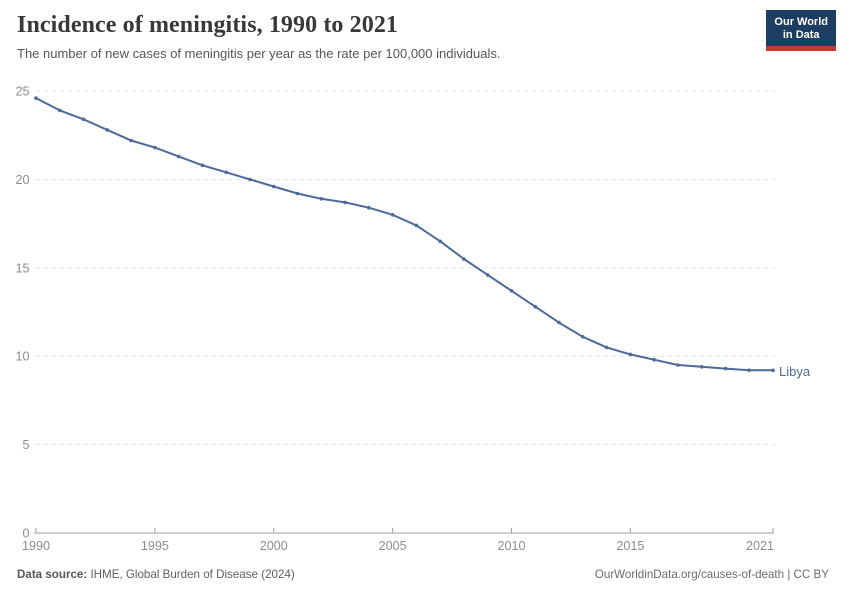  What do you see at coordinates (749, 370) in the screenshot?
I see `data-point-2020` at bounding box center [749, 370].